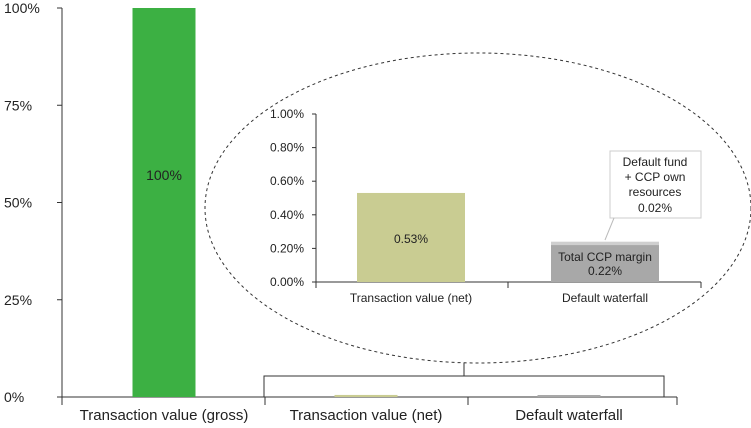 This screenshot has width=751, height=428. Describe the element at coordinates (655, 208) in the screenshot. I see `callout-line4: 0.02%` at that location.